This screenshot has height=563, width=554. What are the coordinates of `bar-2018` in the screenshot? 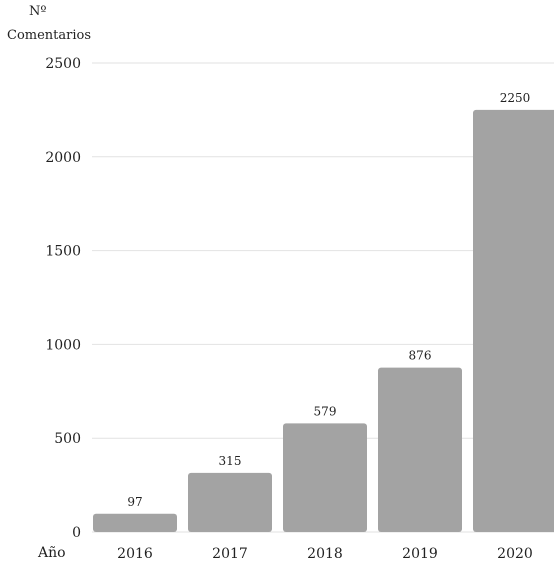 It's located at (325, 477).